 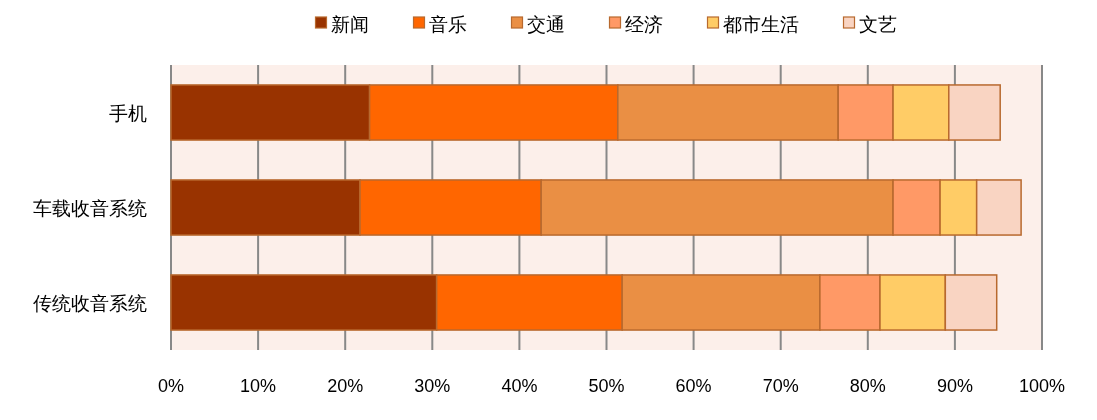 What do you see at coordinates (545, 24) in the screenshot?
I see `legend-label: 交通` at bounding box center [545, 24].